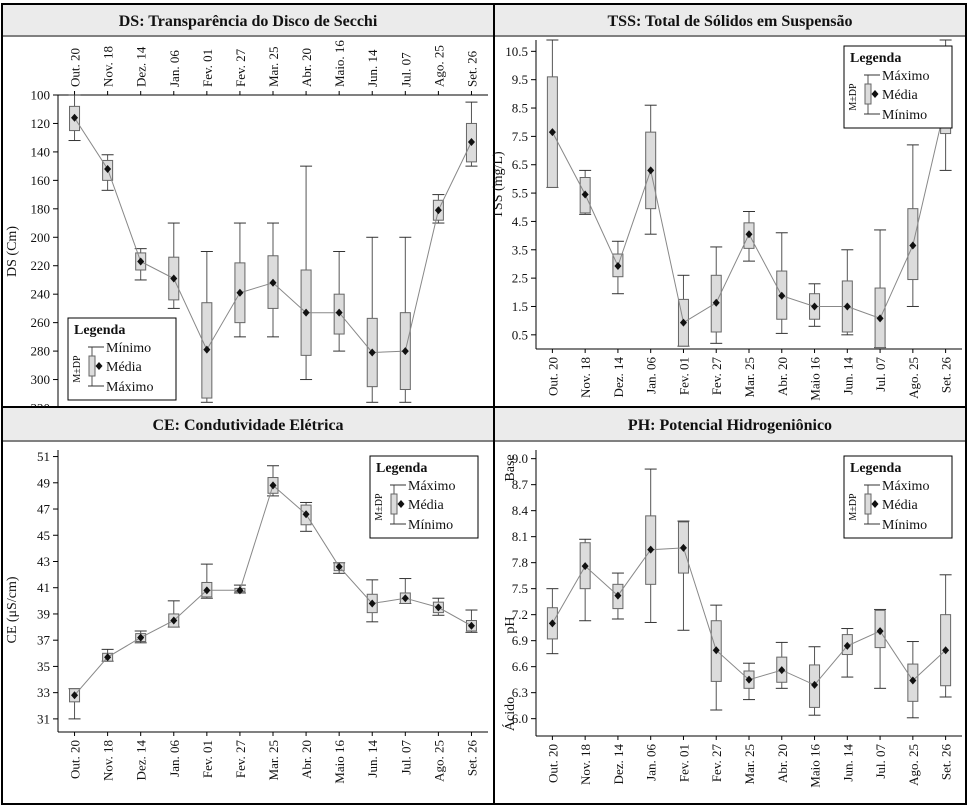 The width and height of the screenshot is (968, 811). What do you see at coordinates (12, 609) in the screenshot?
I see `y-axis-label: CE (μS/cm)` at bounding box center [12, 609].